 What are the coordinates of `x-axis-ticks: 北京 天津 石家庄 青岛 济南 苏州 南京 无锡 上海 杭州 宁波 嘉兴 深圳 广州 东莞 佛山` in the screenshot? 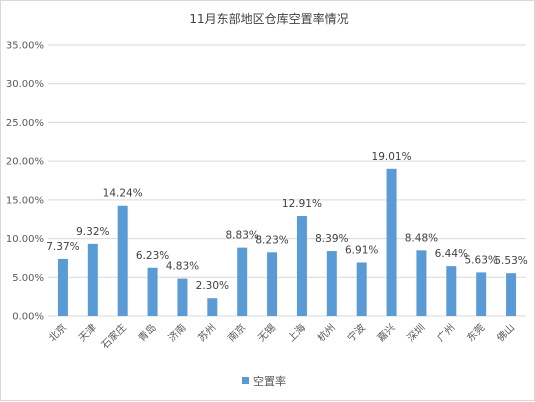 It's located at (281, 336).